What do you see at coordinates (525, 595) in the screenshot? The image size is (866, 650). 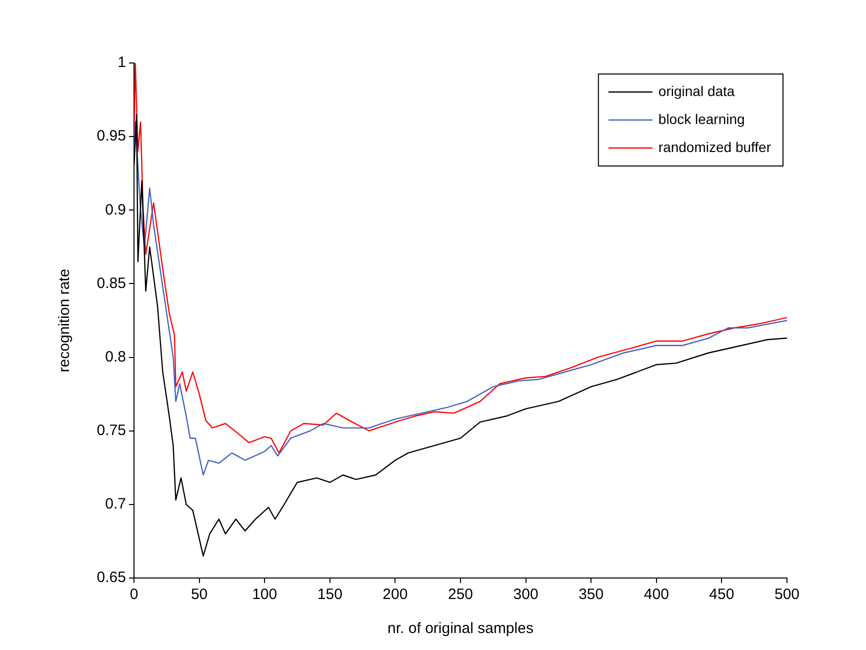 I see `x-tick-label: 300` at bounding box center [525, 595].